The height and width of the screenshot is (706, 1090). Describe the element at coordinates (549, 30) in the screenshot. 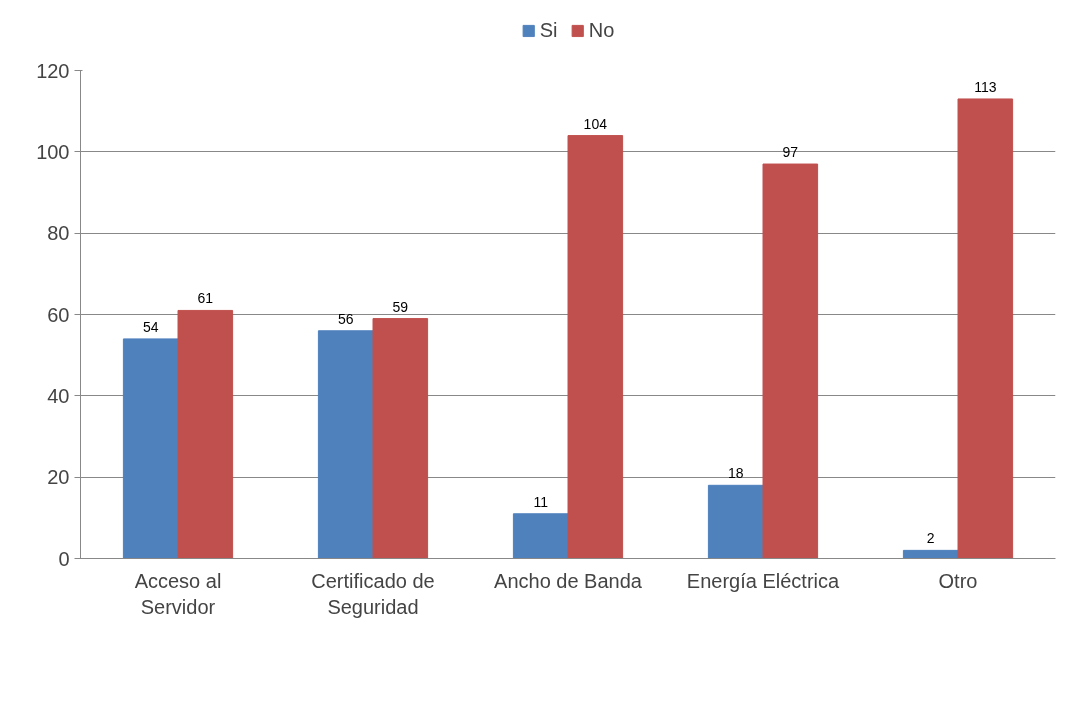

I see `legend-label: Si` at that location.